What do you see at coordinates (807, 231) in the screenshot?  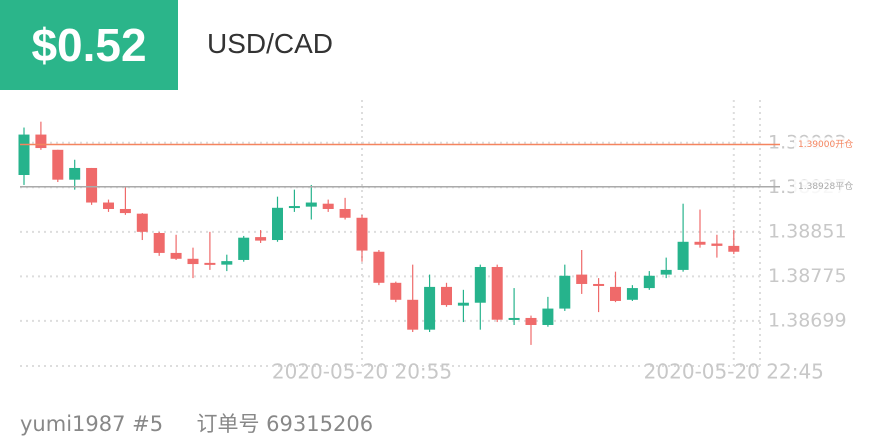 I see `y-tick-label: 1.38851` at bounding box center [807, 231].